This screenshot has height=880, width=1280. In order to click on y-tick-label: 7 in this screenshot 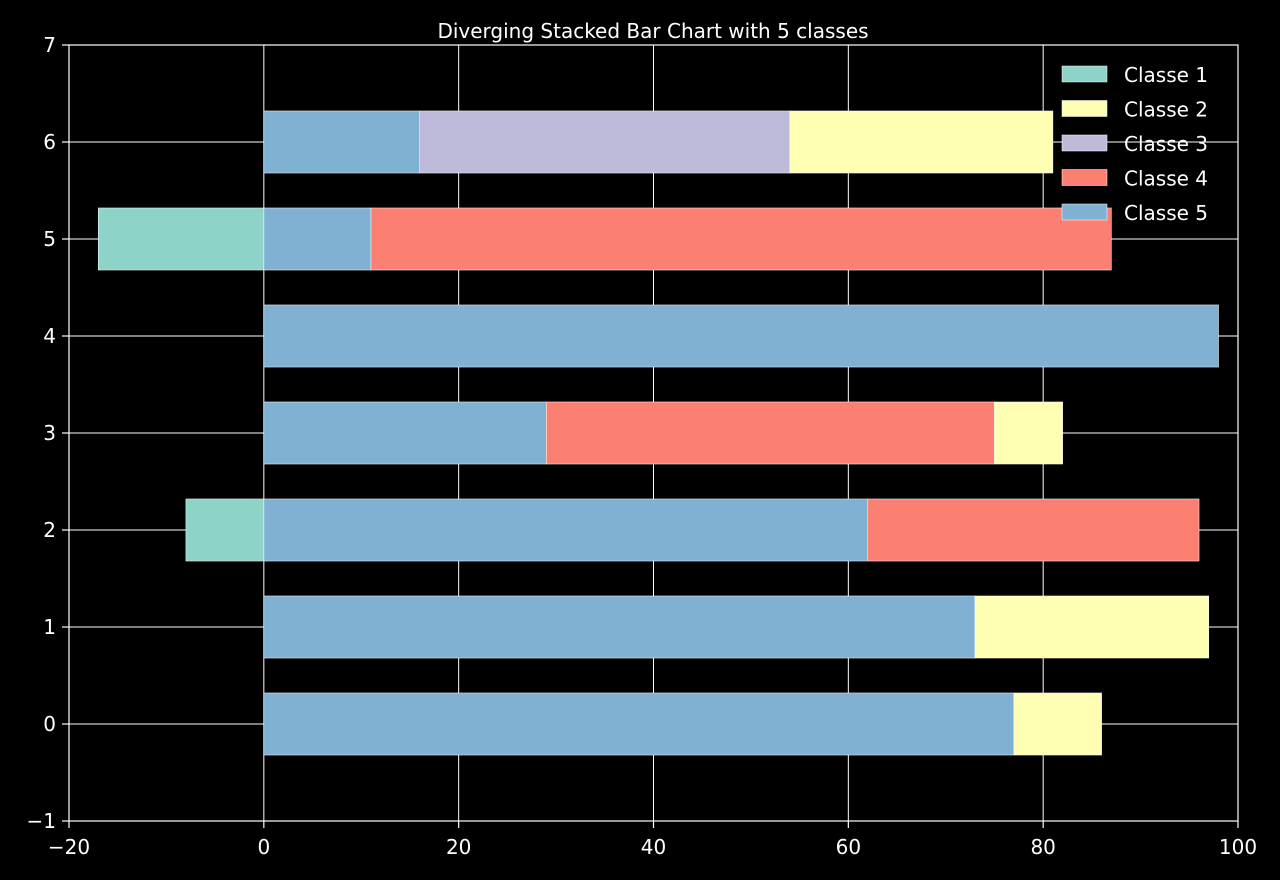, I will do `click(49, 45)`.